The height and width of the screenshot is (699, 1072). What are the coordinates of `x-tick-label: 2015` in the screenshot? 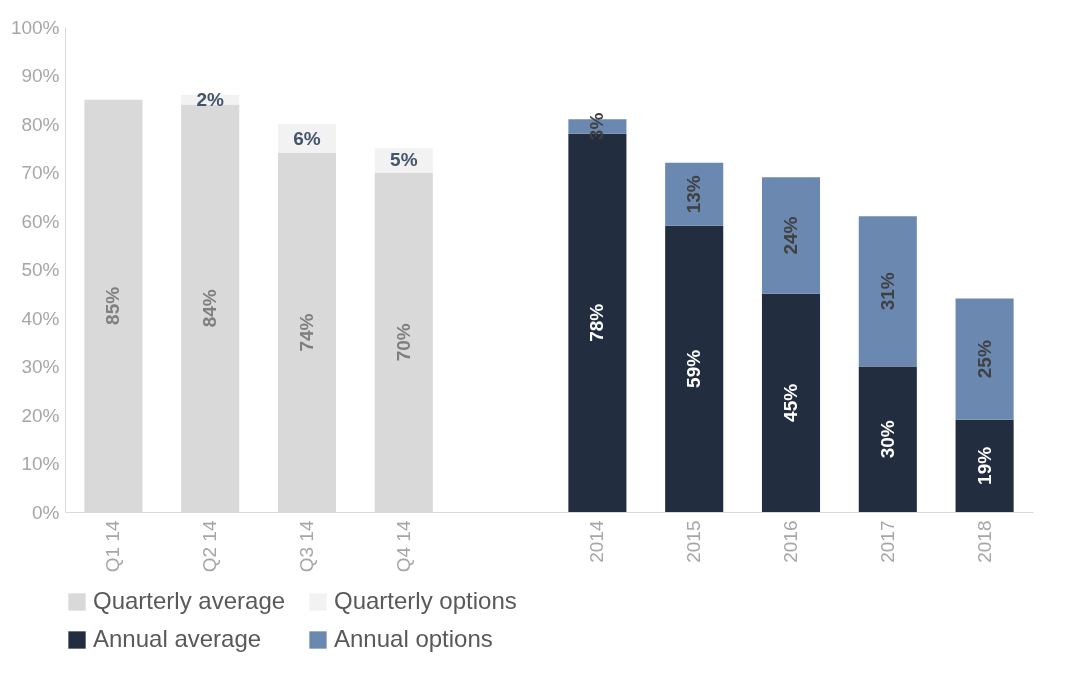 It's located at (694, 541).